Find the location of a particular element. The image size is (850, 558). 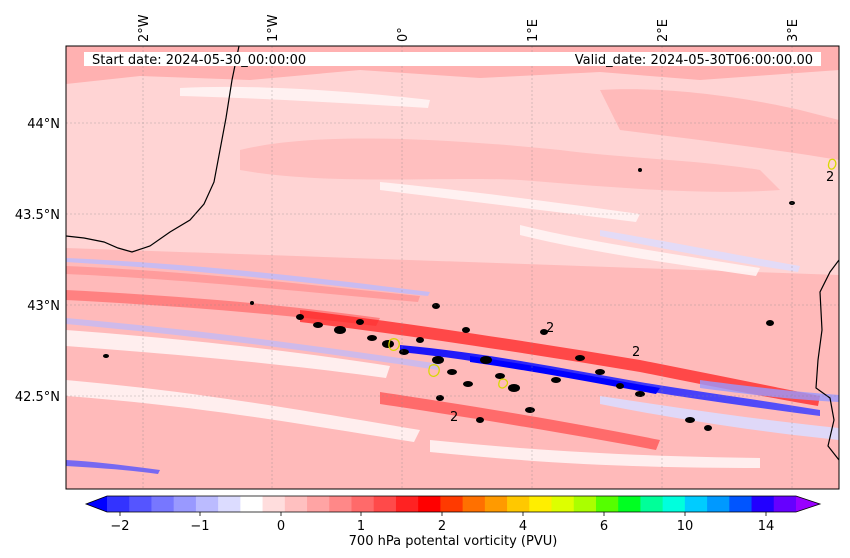

colorbar-outline is located at coordinates (453, 504).